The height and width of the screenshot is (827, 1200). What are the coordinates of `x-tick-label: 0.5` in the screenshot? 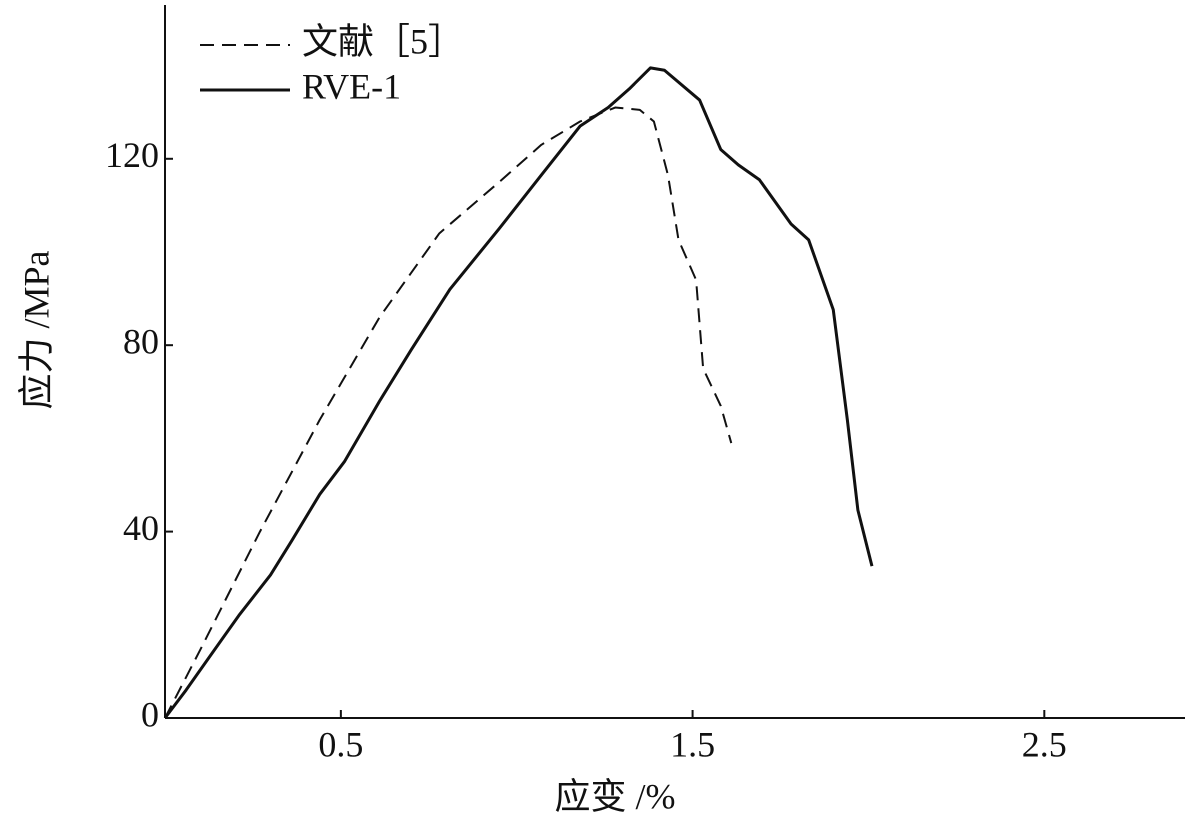 It's located at (340, 744).